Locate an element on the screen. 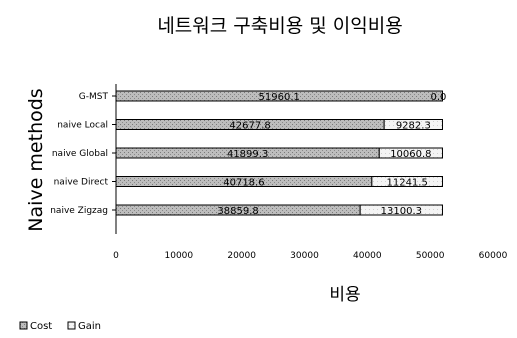 This screenshot has height=338, width=517. x-tick-label: 0 is located at coordinates (116, 256).